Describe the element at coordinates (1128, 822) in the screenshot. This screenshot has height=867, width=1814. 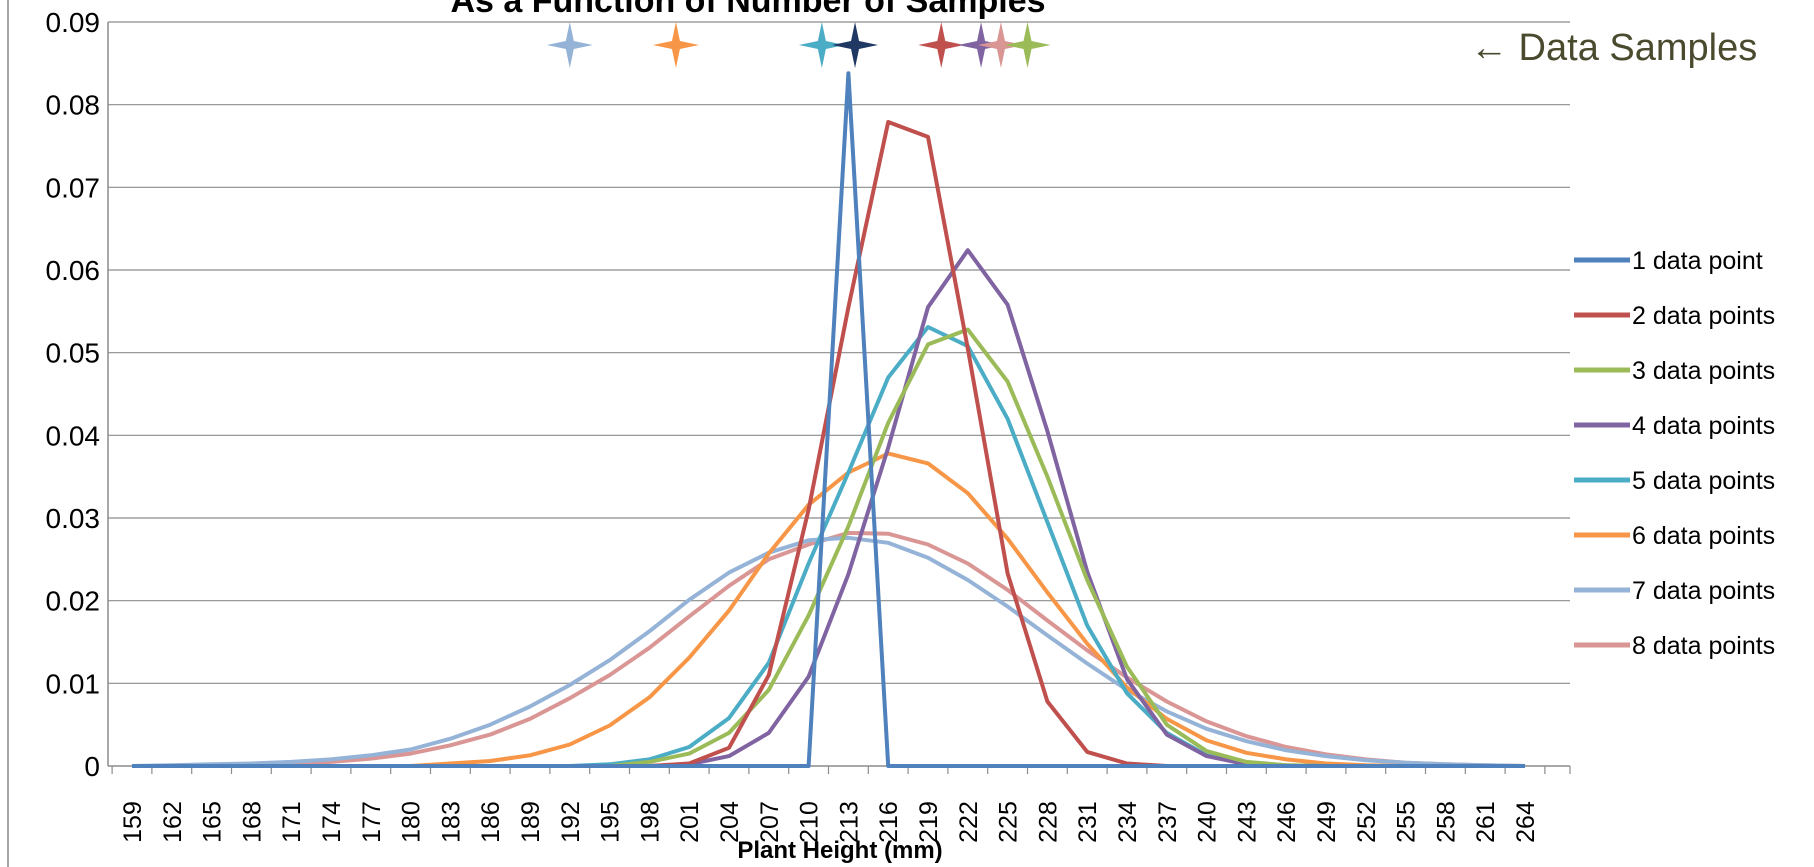
I see `x-tick-label: 234` at that location.